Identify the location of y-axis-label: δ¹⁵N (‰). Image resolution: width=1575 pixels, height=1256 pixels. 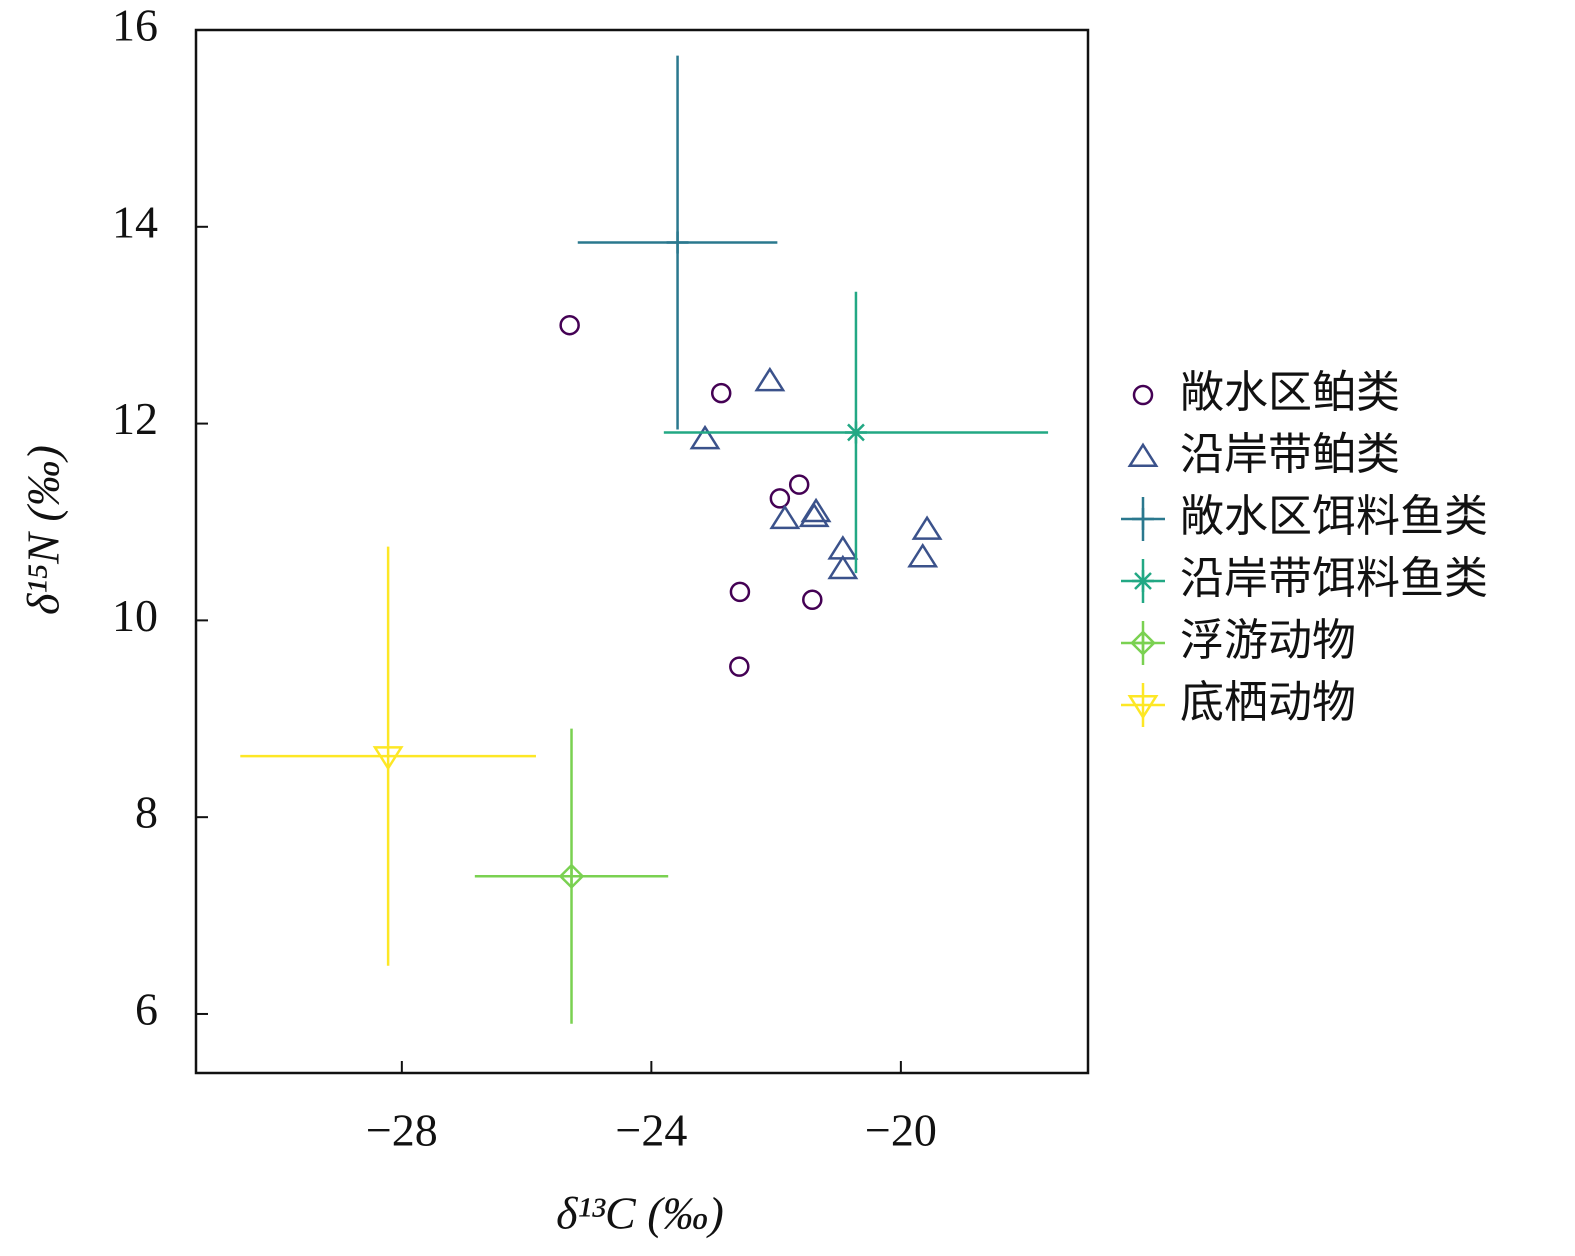
(43, 530).